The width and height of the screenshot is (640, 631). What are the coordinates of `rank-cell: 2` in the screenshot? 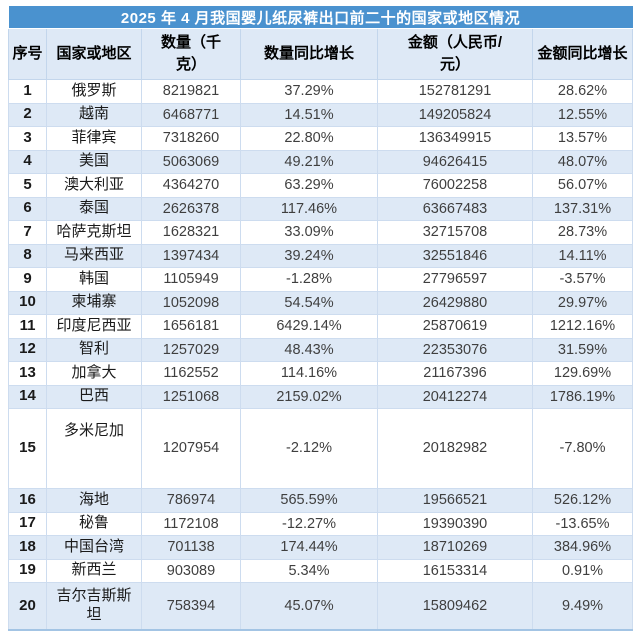 It's located at (27, 114).